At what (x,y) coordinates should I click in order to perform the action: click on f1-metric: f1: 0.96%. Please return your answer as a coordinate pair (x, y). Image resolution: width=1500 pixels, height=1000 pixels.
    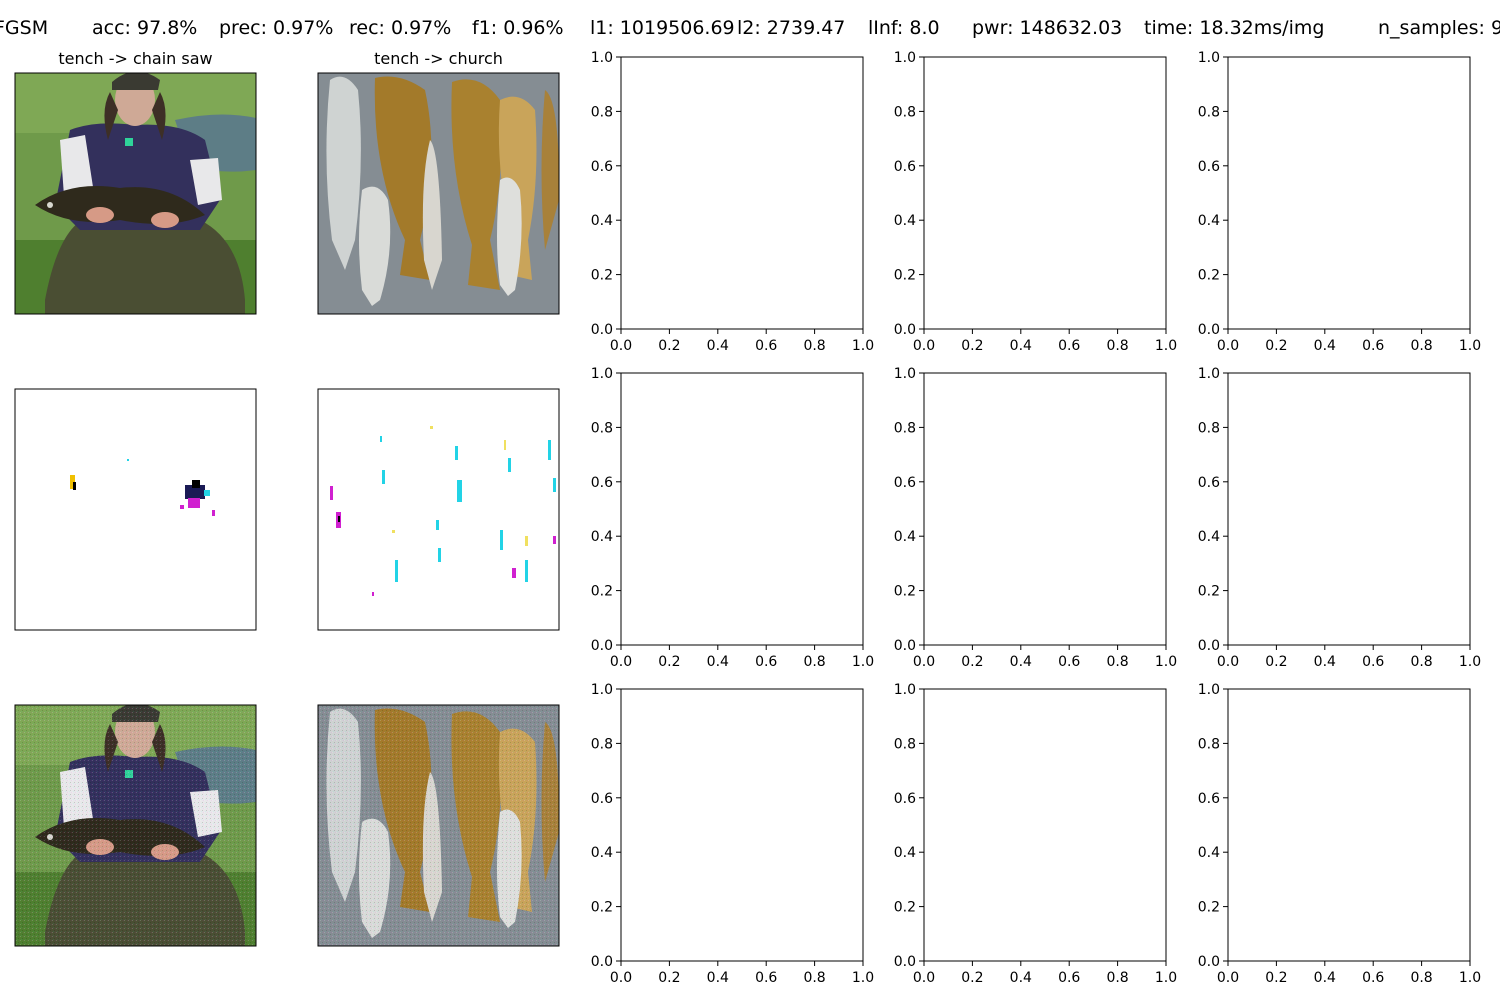
    Looking at the image, I should click on (518, 28).